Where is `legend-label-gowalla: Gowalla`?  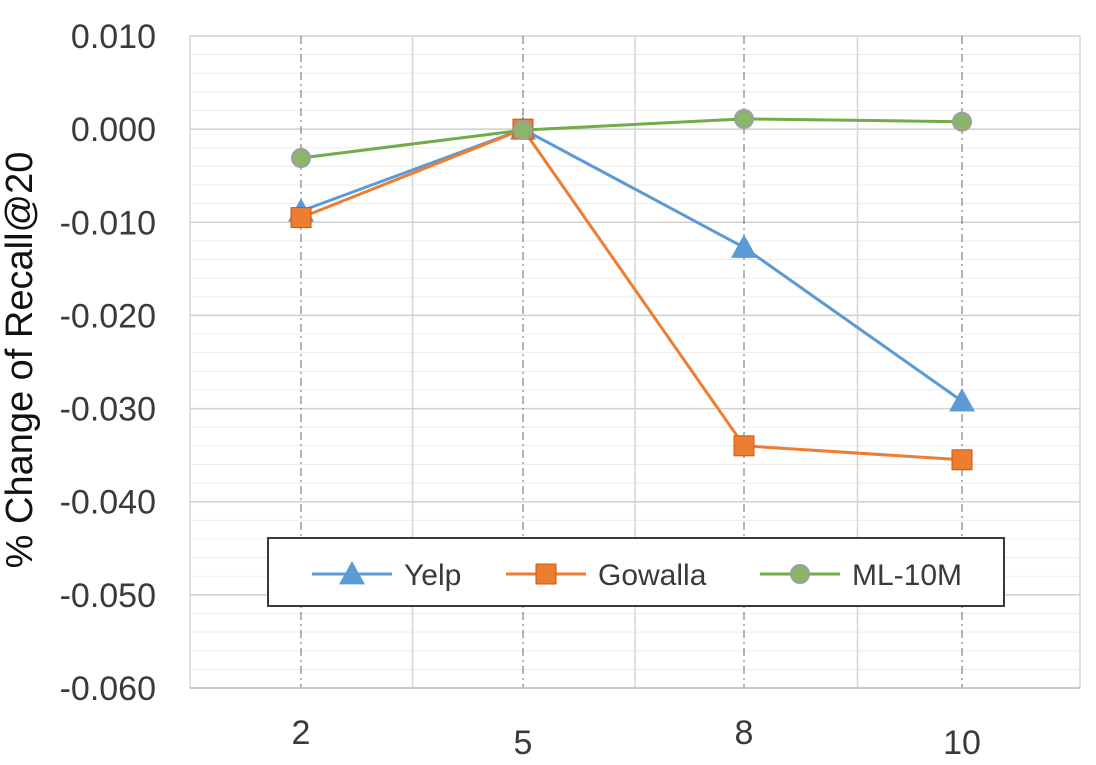
legend-label-gowalla: Gowalla is located at coordinates (652, 575).